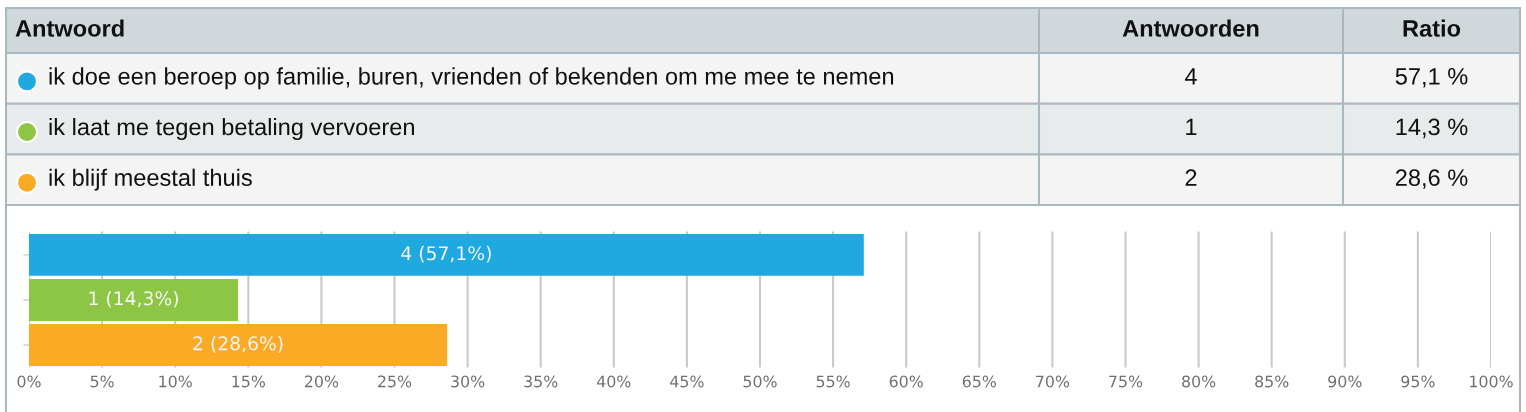 The width and height of the screenshot is (1526, 412). What do you see at coordinates (906, 381) in the screenshot?
I see `x-tick-label: 60%` at bounding box center [906, 381].